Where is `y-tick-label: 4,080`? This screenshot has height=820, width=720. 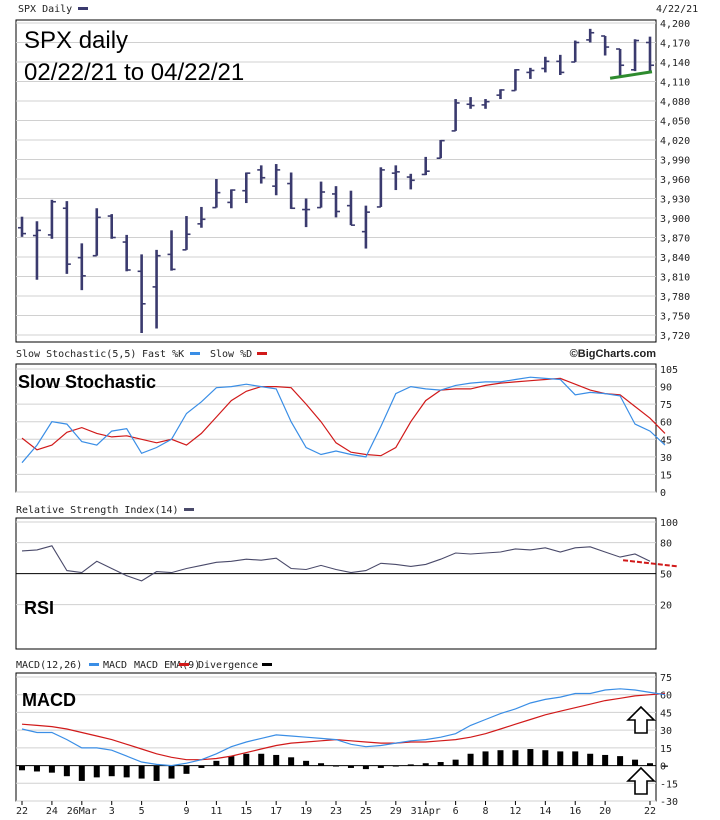 y-tick-label: 4,080 is located at coordinates (675, 102).